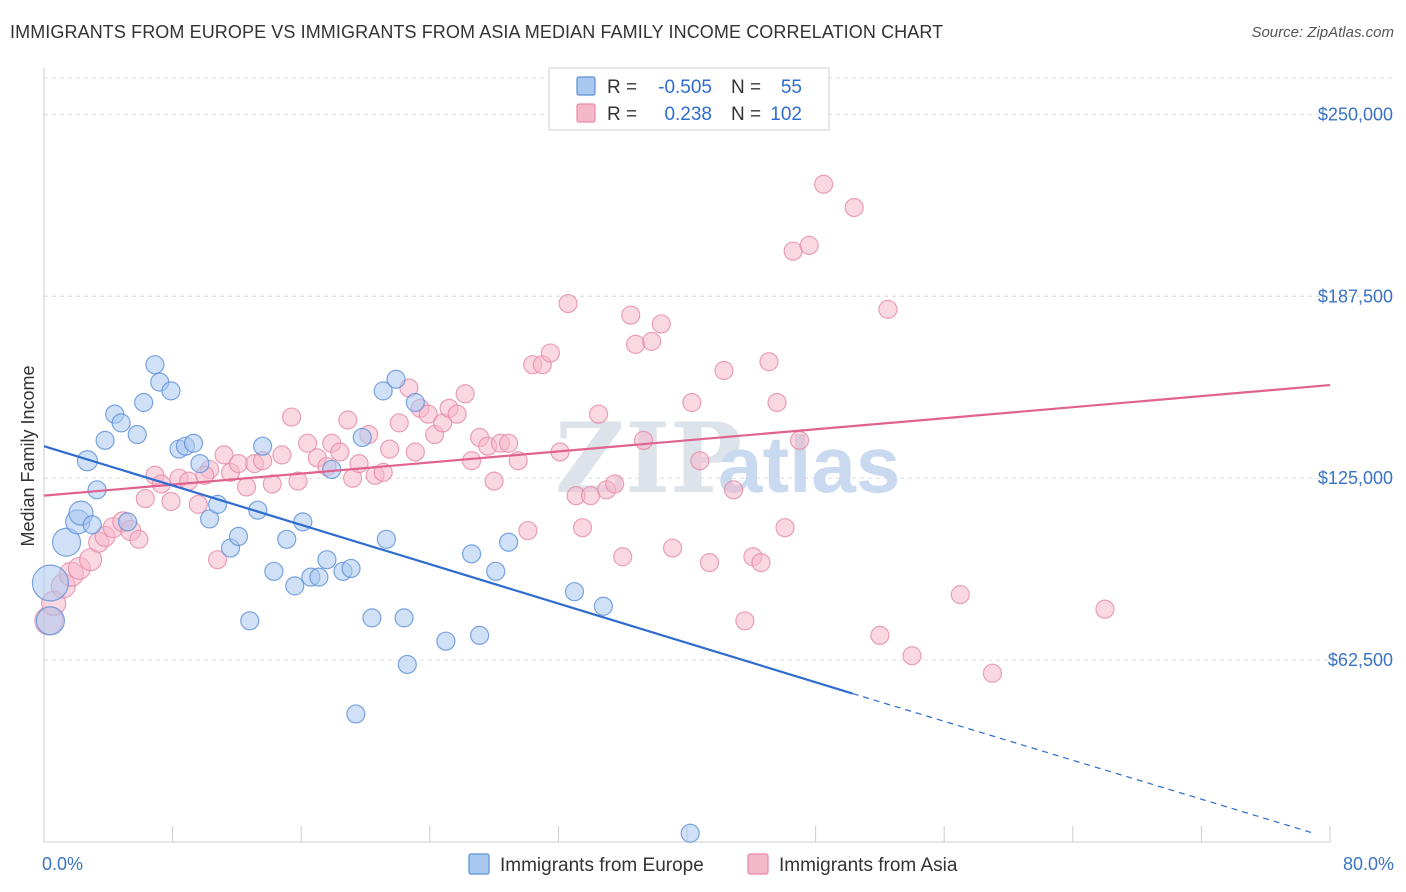 The height and width of the screenshot is (892, 1406). What do you see at coordinates (586, 86) in the screenshot?
I see `legend-swatch-europe` at bounding box center [586, 86].